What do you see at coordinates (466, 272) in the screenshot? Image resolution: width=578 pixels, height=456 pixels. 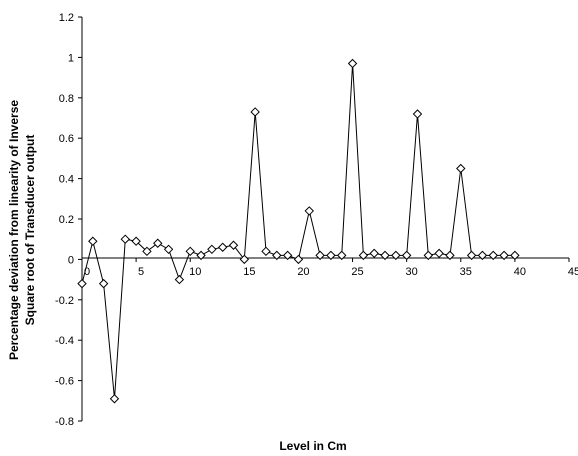 I see `x-tick-label: 35` at bounding box center [466, 272].